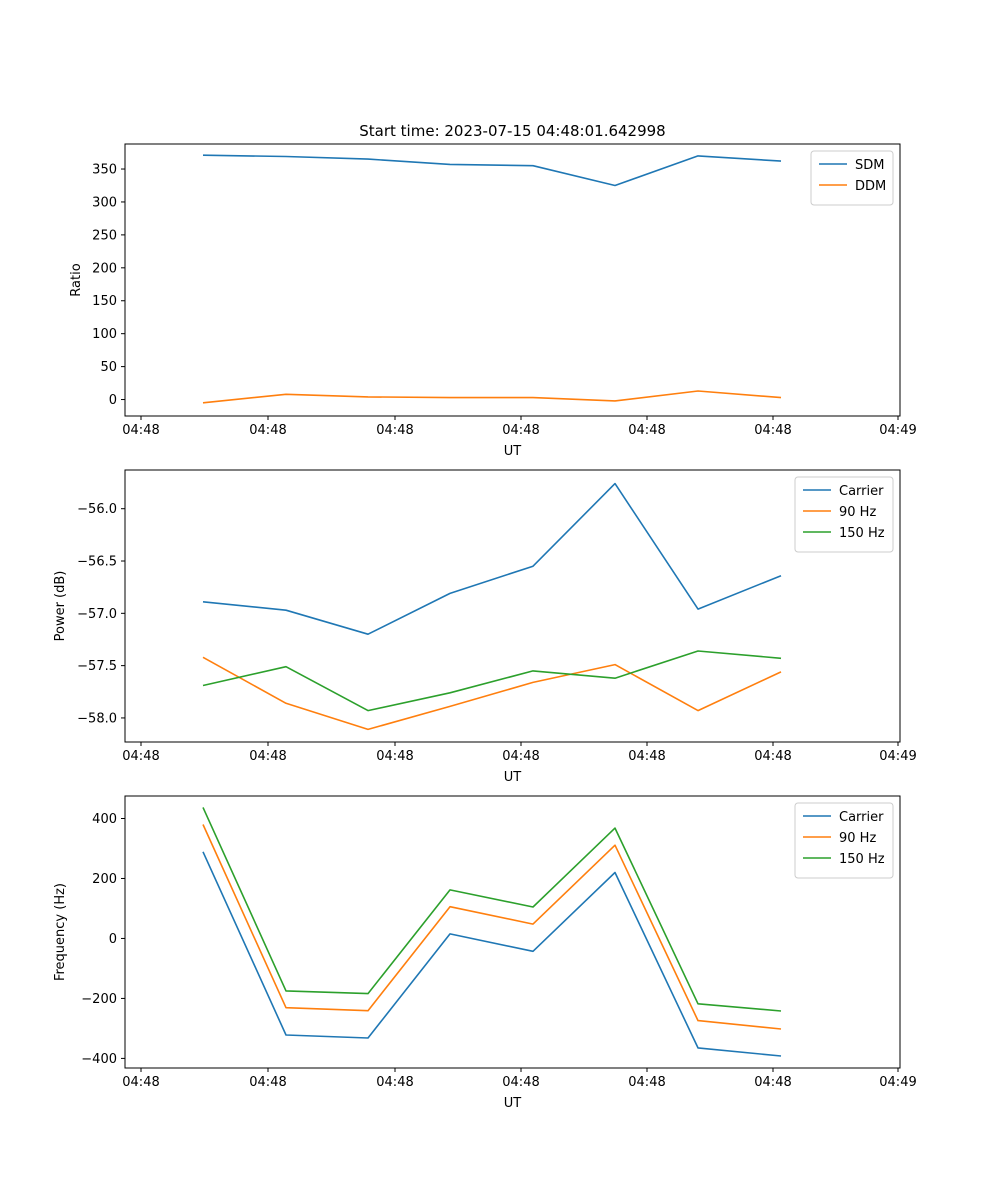  What do you see at coordinates (97, 509) in the screenshot?
I see `y-tick-label: −56.0` at bounding box center [97, 509].